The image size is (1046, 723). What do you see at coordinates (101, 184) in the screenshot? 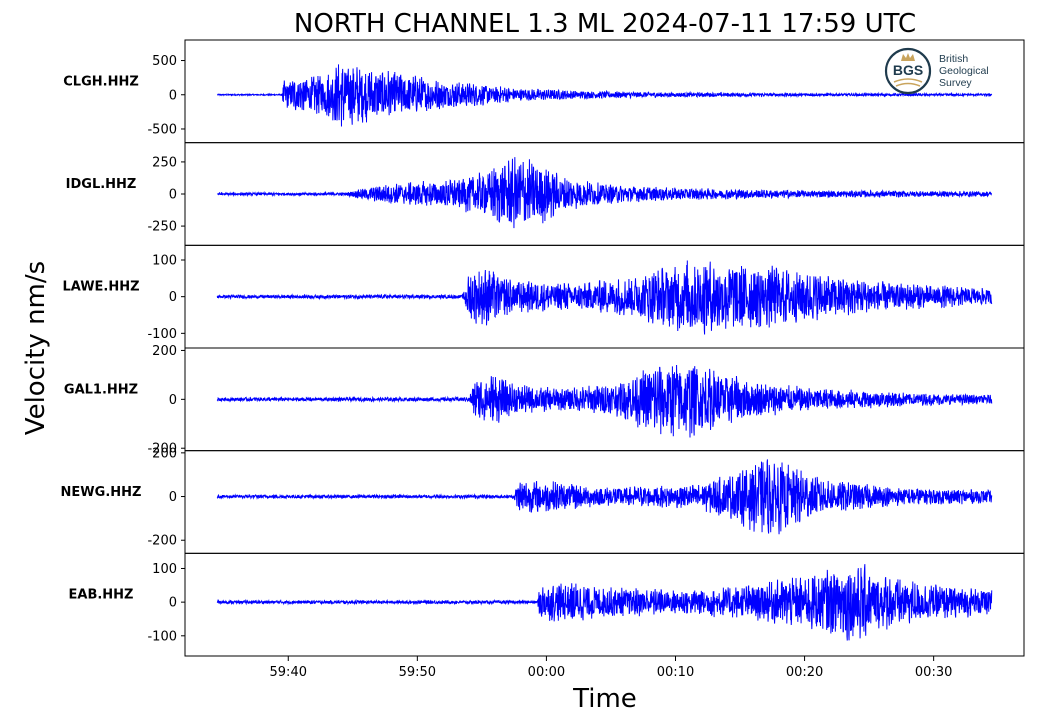
I see `station-label: IDGL.HHZ` at bounding box center [101, 184].